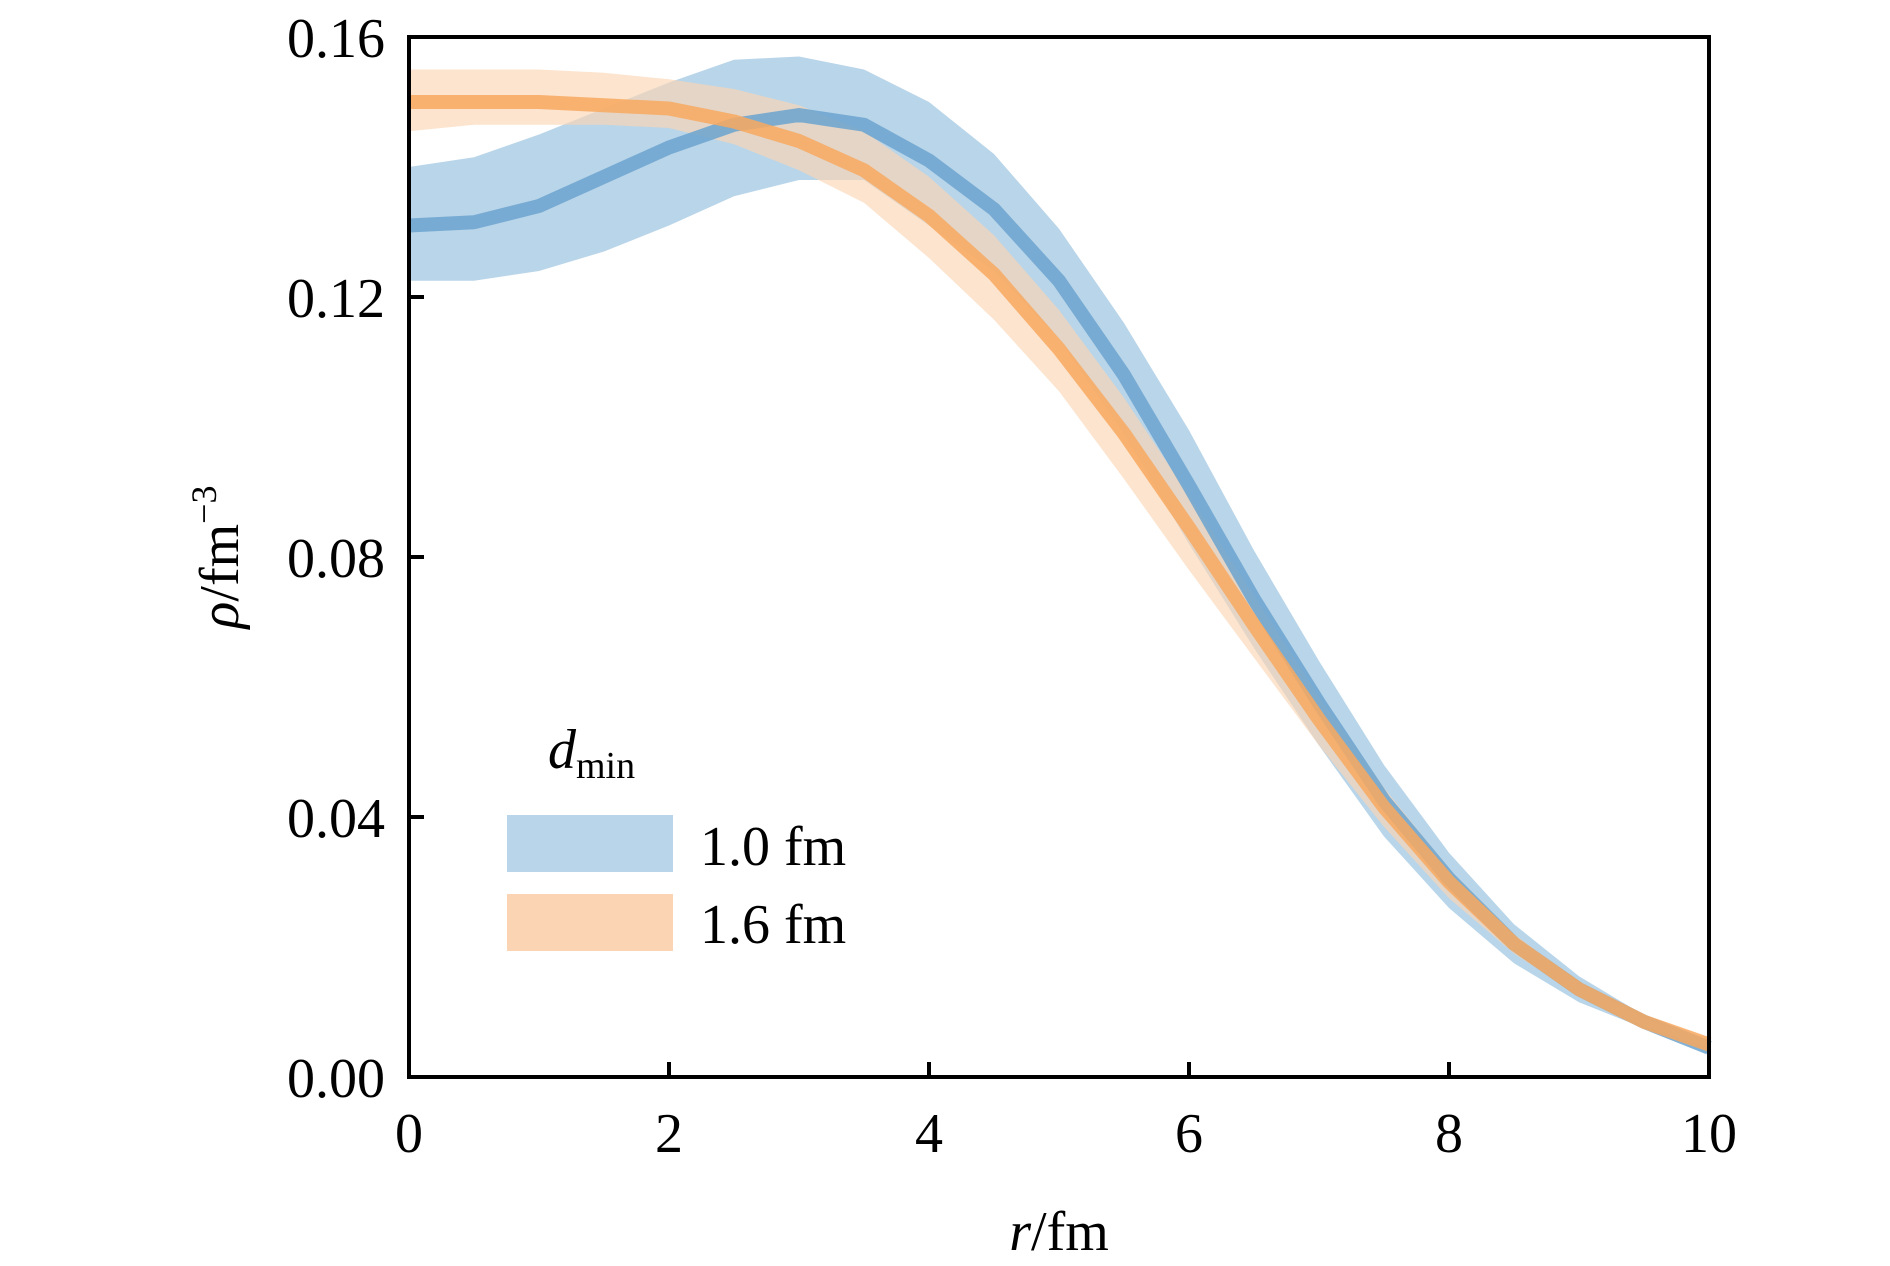 Image resolution: width=1890 pixels, height=1266 pixels. What do you see at coordinates (1709, 1134) in the screenshot?
I see `x-tick-label: 10` at bounding box center [1709, 1134].